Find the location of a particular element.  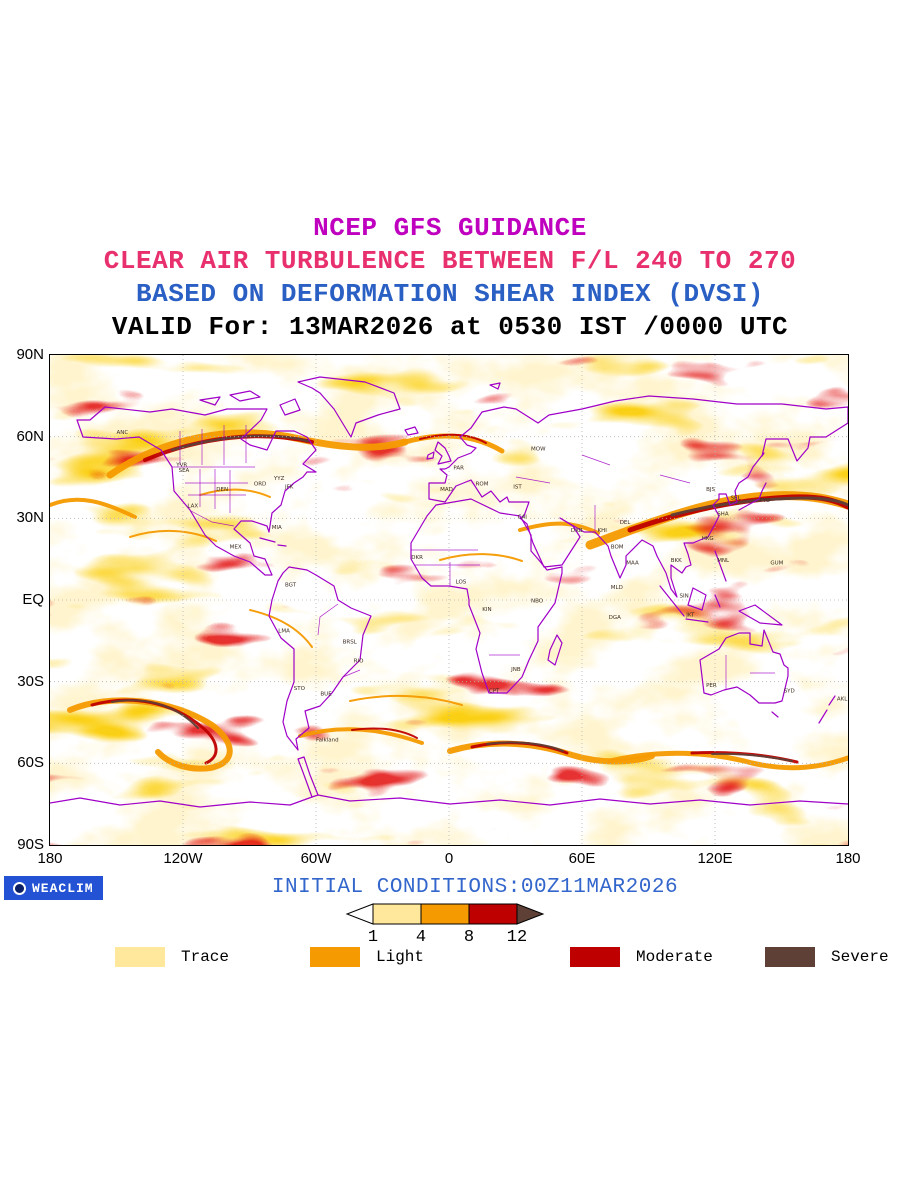

station-label: TYO is located at coordinates (764, 501).